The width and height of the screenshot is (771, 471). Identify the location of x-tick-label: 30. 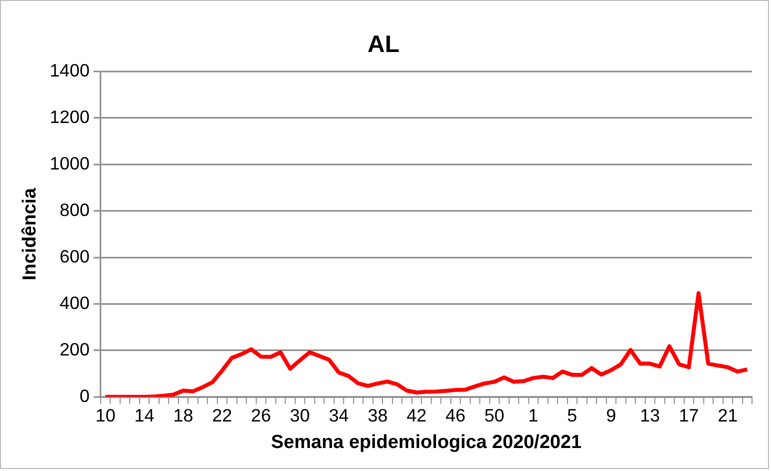
(300, 416).